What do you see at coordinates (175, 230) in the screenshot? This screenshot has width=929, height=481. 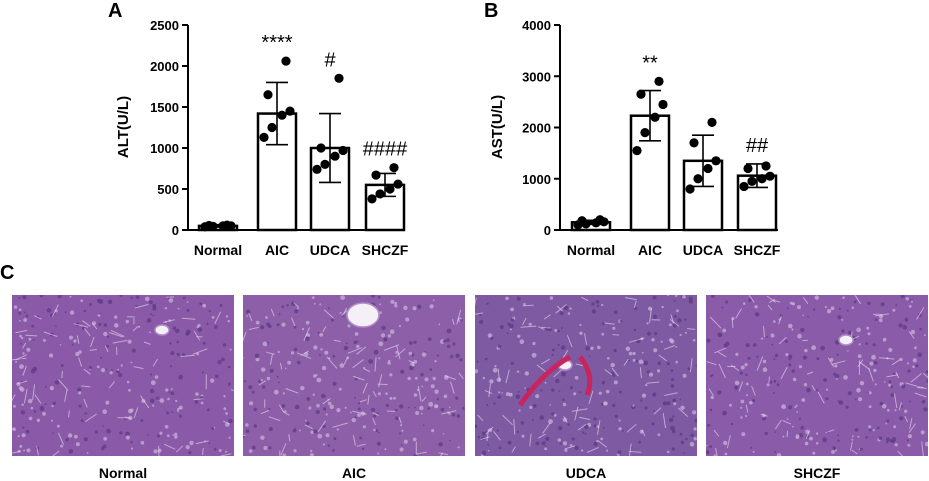 I see `chart1-y-tick-label: 0` at bounding box center [175, 230].